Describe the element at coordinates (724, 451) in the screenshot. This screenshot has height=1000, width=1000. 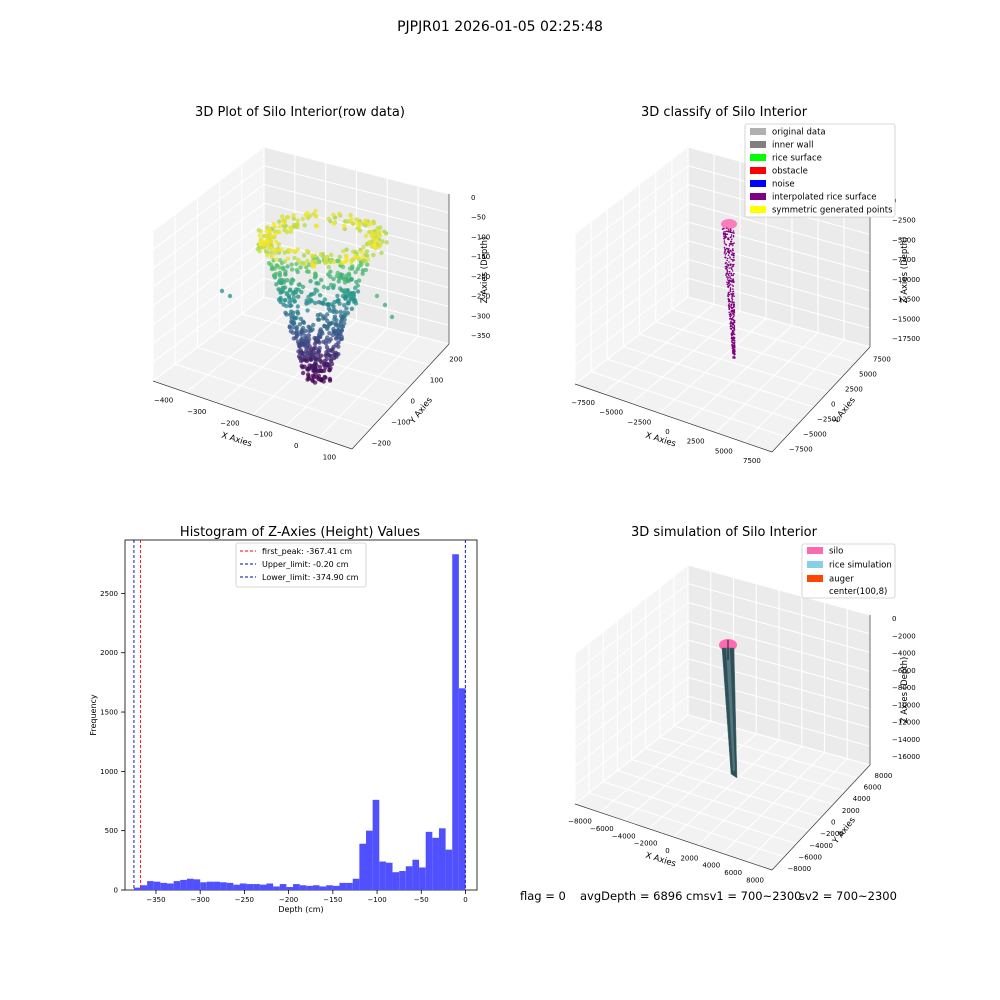
I see `x-tick-label: 5000` at that location.